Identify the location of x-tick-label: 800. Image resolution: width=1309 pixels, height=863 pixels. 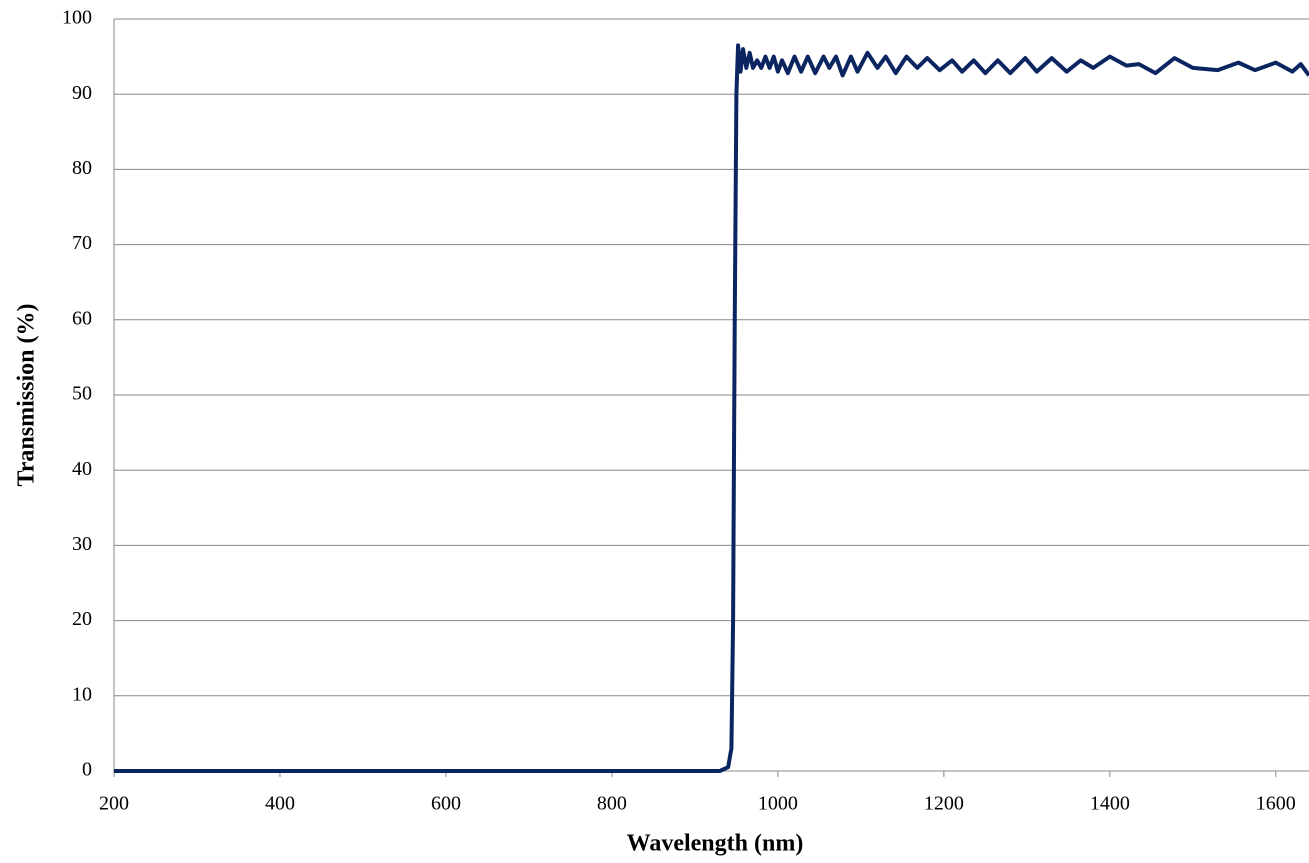
(612, 804).